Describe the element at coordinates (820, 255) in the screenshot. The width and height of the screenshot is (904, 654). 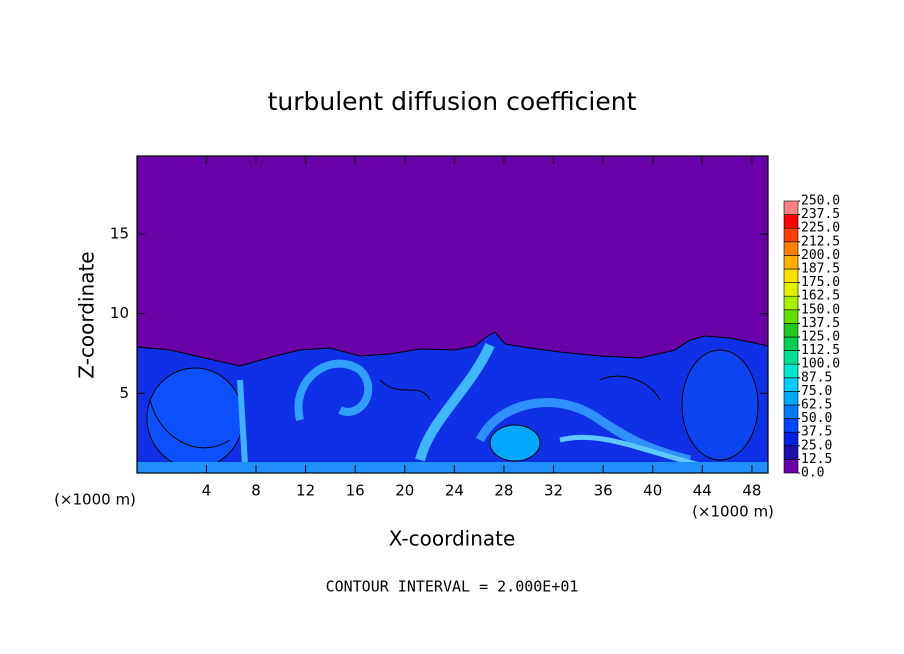
I see `colorbar-label: 200.0` at that location.